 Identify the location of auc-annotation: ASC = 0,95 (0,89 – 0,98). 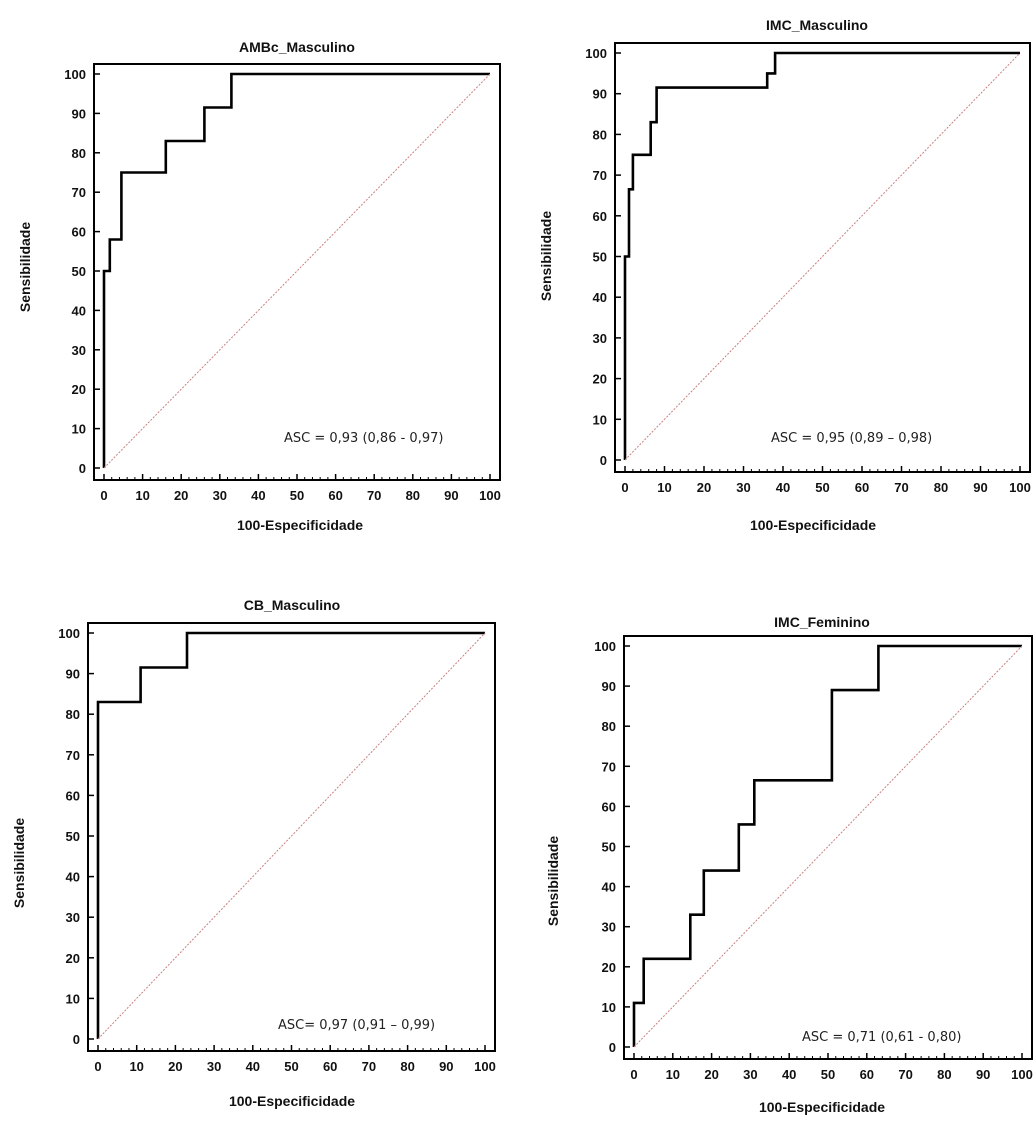
(851, 438).